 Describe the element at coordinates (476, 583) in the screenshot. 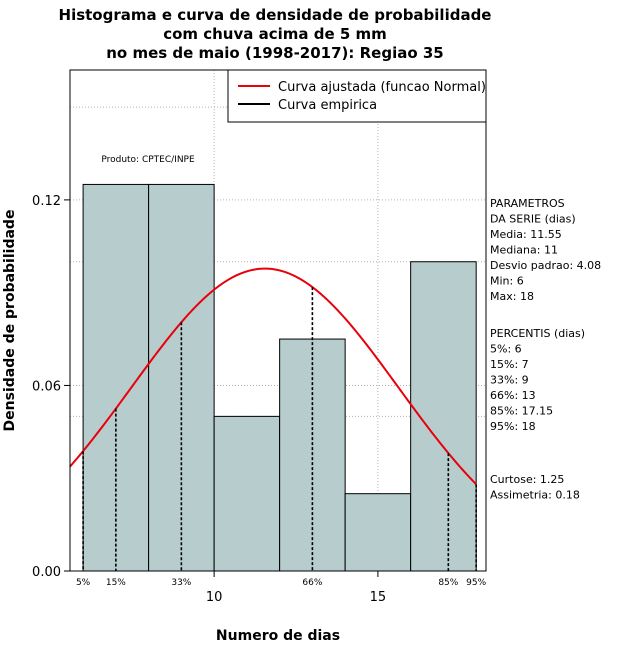

I see `percentile-label: 95%` at that location.